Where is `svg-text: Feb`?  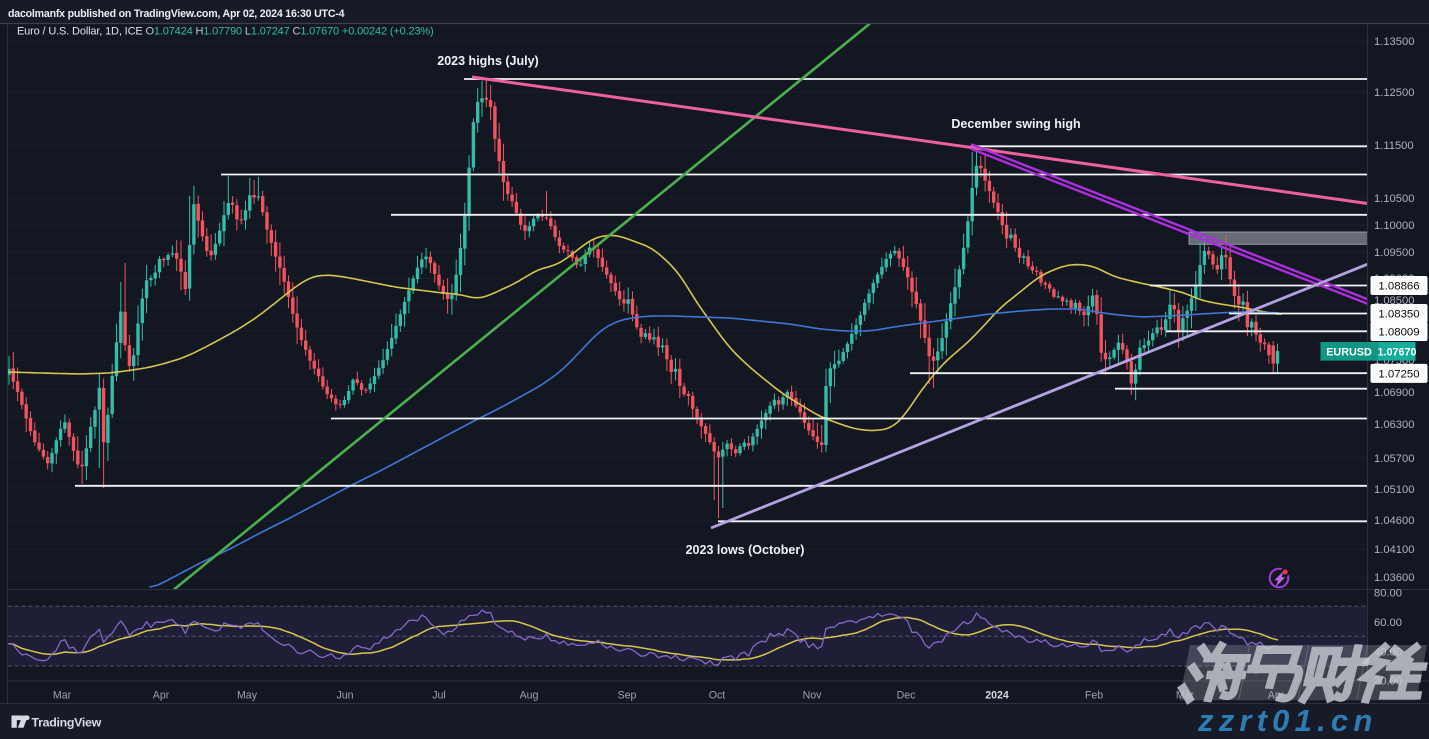
svg-text: Feb is located at coordinates (1094, 696).